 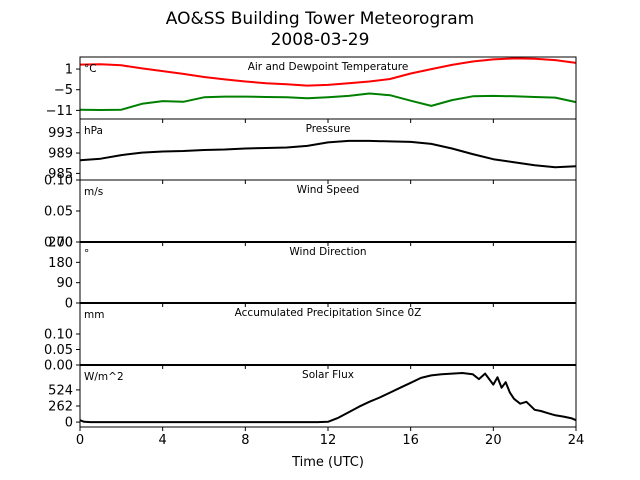 I want to click on wind-direction-ytick-label: 180, so click(x=60, y=263).